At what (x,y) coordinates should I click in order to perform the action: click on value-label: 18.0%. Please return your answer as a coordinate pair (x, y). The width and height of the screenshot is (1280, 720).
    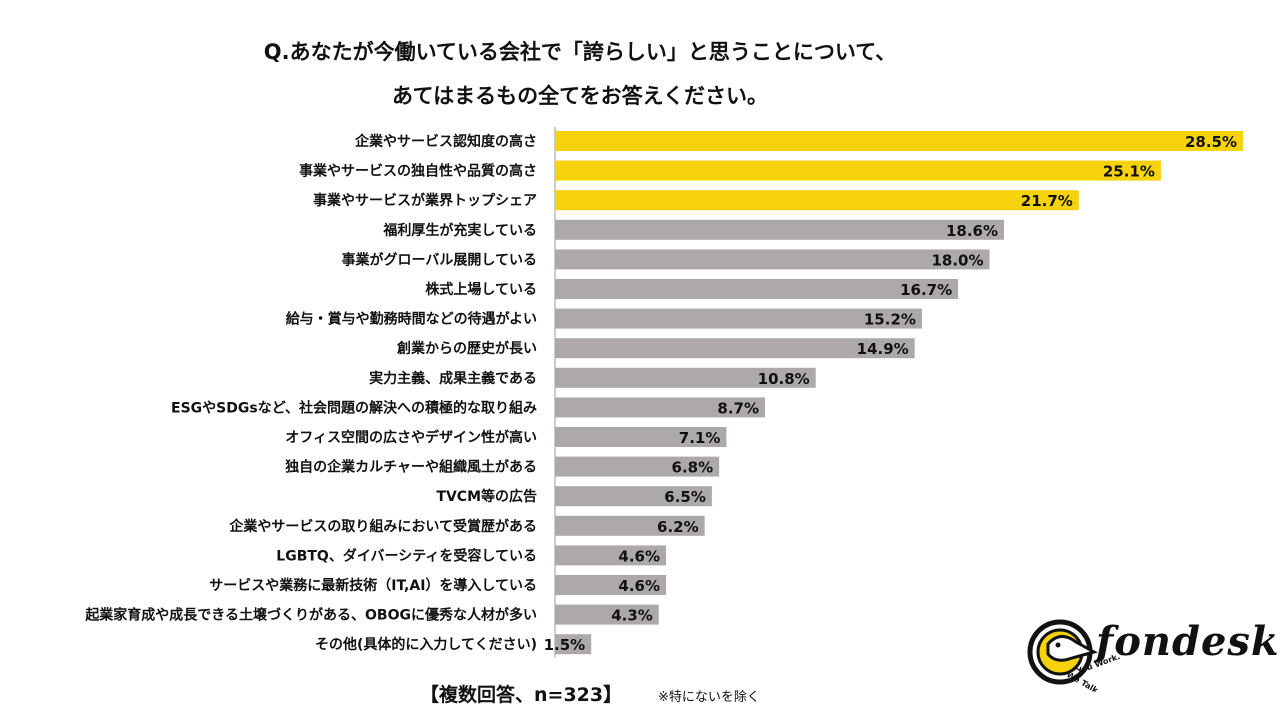
    Looking at the image, I should click on (957, 260).